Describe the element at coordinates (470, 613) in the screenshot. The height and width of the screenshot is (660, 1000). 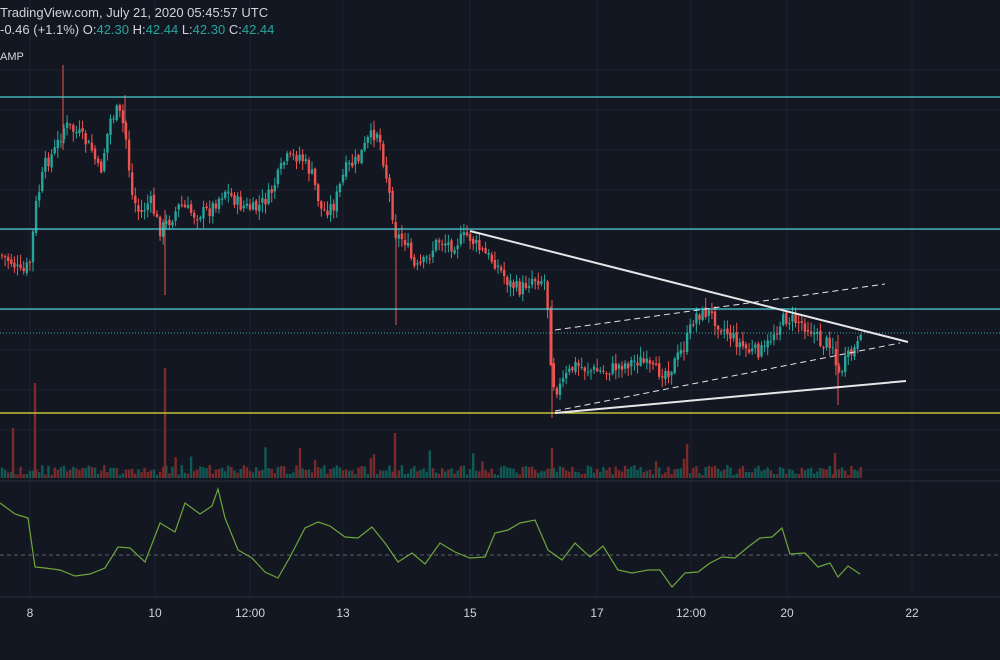
I see `x-tick-label: 15` at that location.